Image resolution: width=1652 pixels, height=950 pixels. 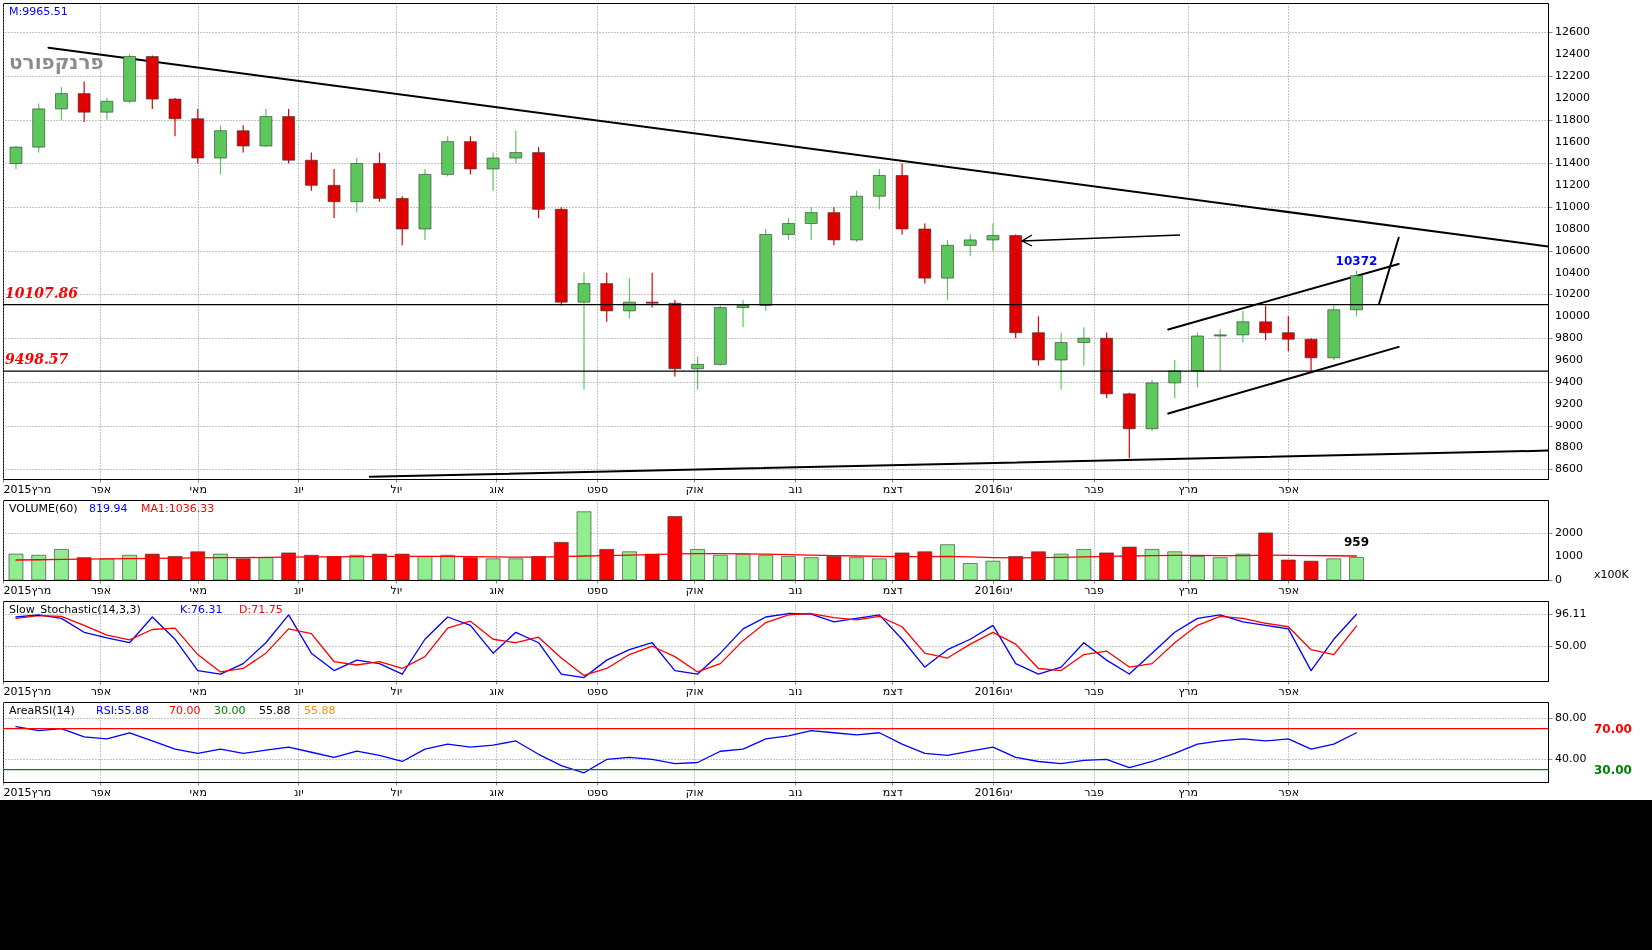 I want to click on y-tick-label: 50.00, so click(x=1571, y=646).